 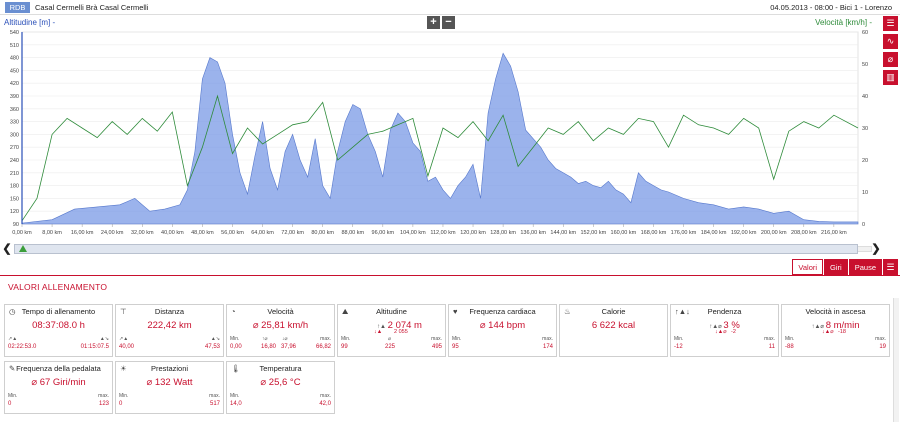 What do you see at coordinates (843, 22) in the screenshot?
I see `right-axis-selector: Velocità [km/h] -` at bounding box center [843, 22].